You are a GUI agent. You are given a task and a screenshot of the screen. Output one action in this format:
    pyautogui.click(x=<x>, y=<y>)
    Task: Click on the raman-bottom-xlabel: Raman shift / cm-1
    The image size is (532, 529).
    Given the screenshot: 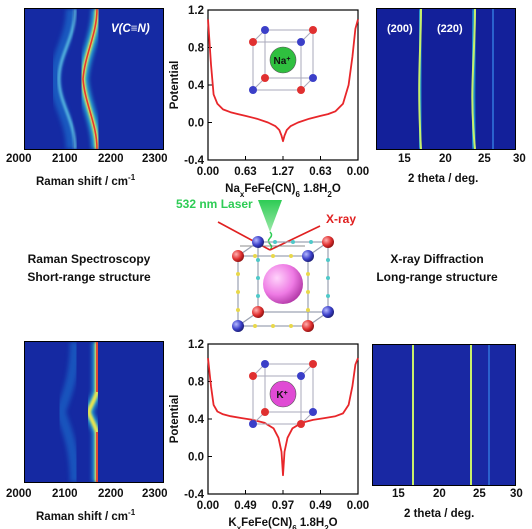 What is the action you would take?
    pyautogui.click(x=85, y=515)
    